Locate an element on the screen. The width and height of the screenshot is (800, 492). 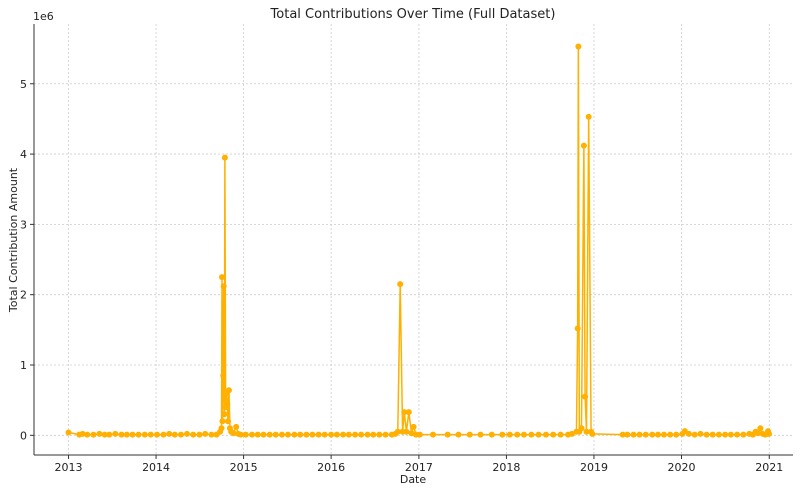
y-tick-label: 3 is located at coordinates (23, 224).